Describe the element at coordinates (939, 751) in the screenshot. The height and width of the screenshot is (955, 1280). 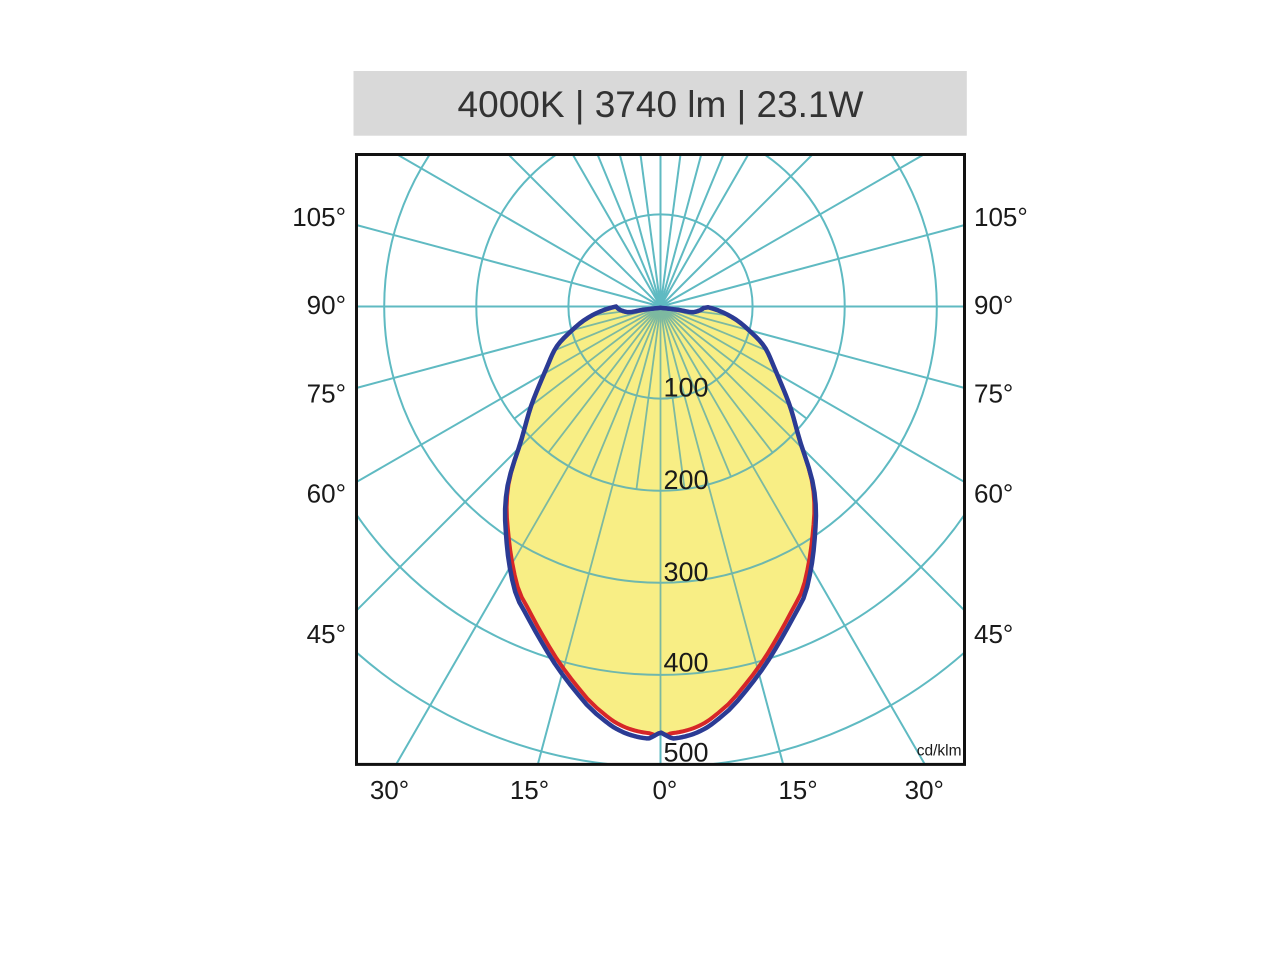
I see `svg-text: cd/klm` at that location.